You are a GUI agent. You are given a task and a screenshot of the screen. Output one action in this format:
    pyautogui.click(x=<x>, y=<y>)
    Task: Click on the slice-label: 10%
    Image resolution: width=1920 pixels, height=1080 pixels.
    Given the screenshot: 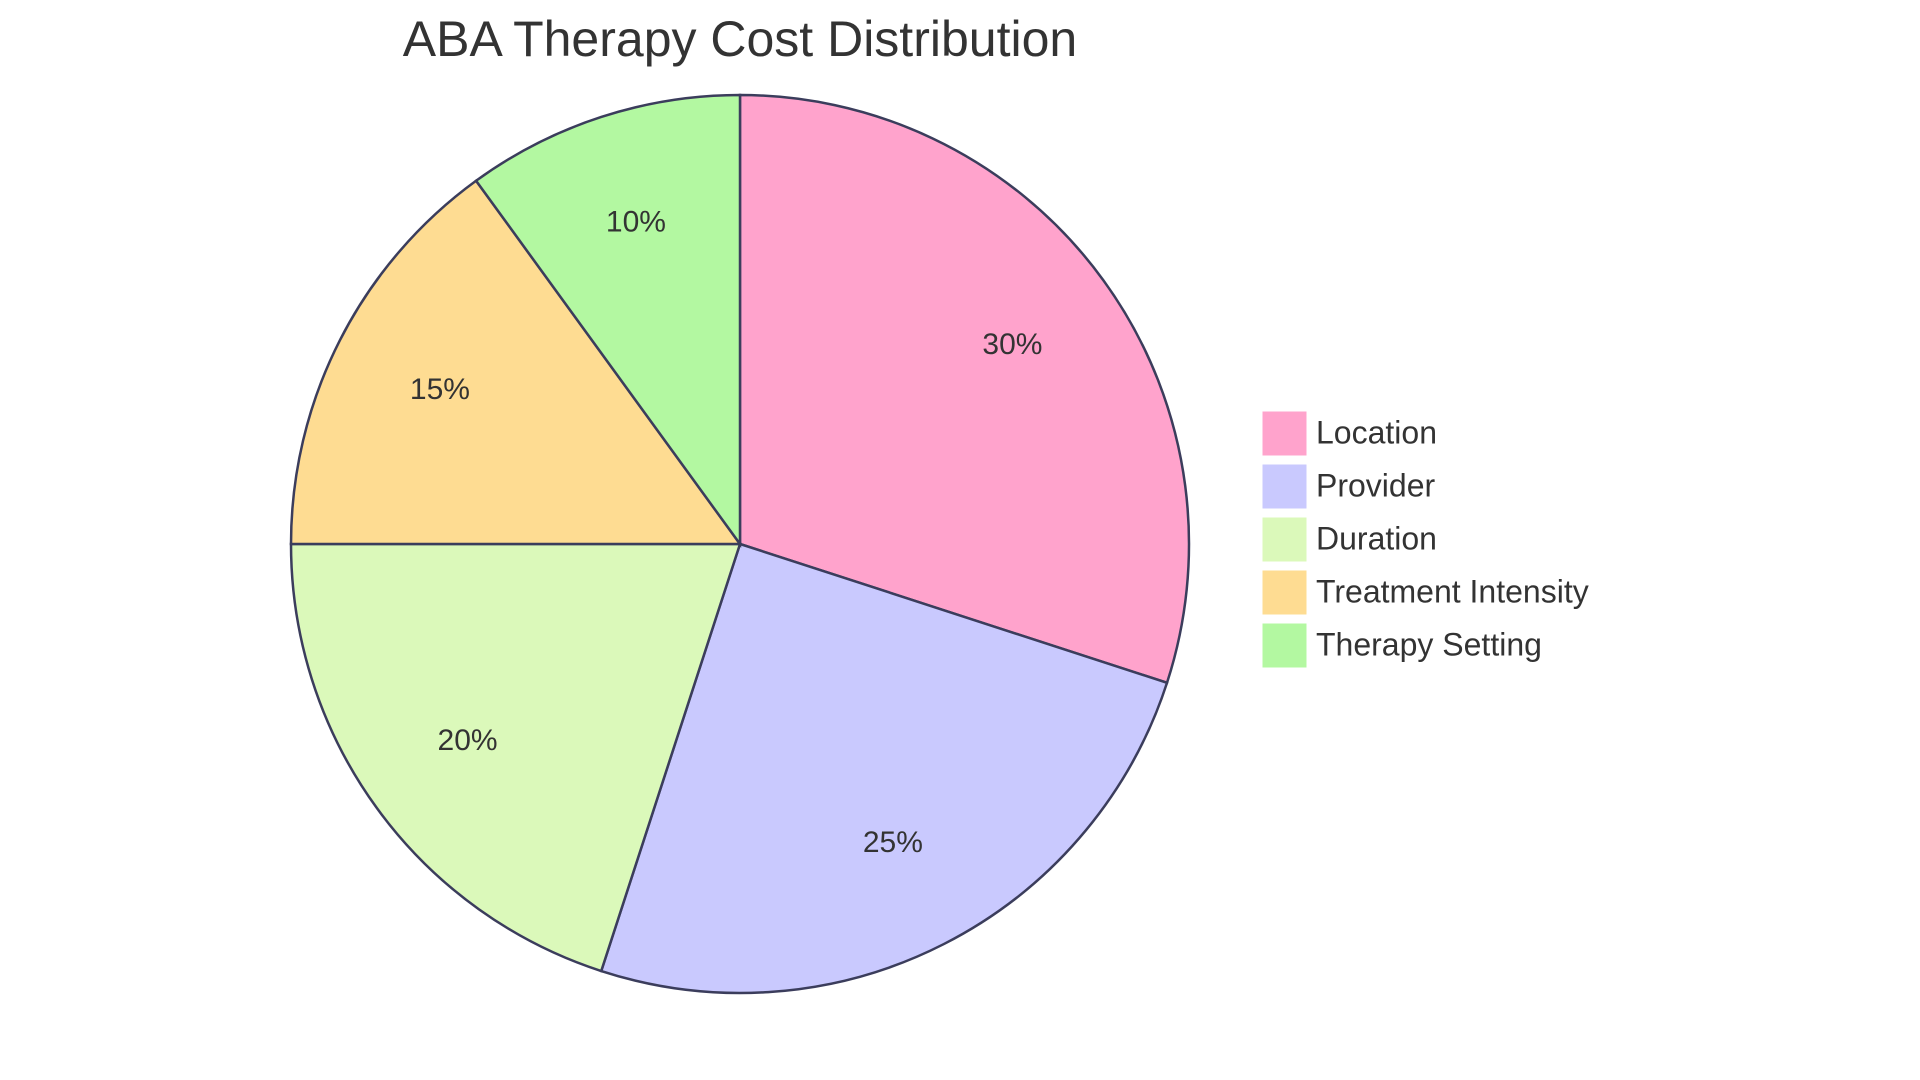 What is the action you would take?
    pyautogui.click(x=636, y=222)
    